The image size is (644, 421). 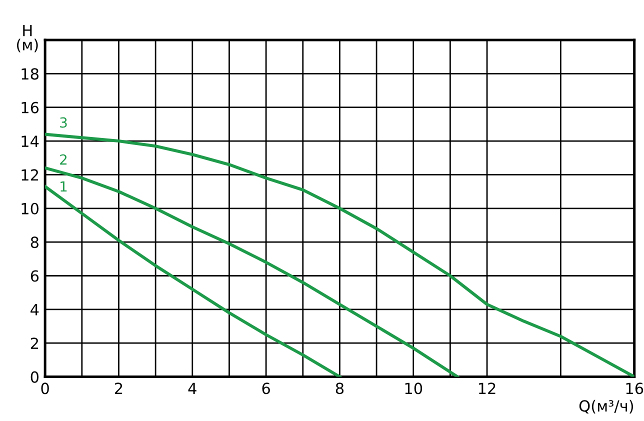 I want to click on x-tick-label: 6, so click(x=266, y=388).